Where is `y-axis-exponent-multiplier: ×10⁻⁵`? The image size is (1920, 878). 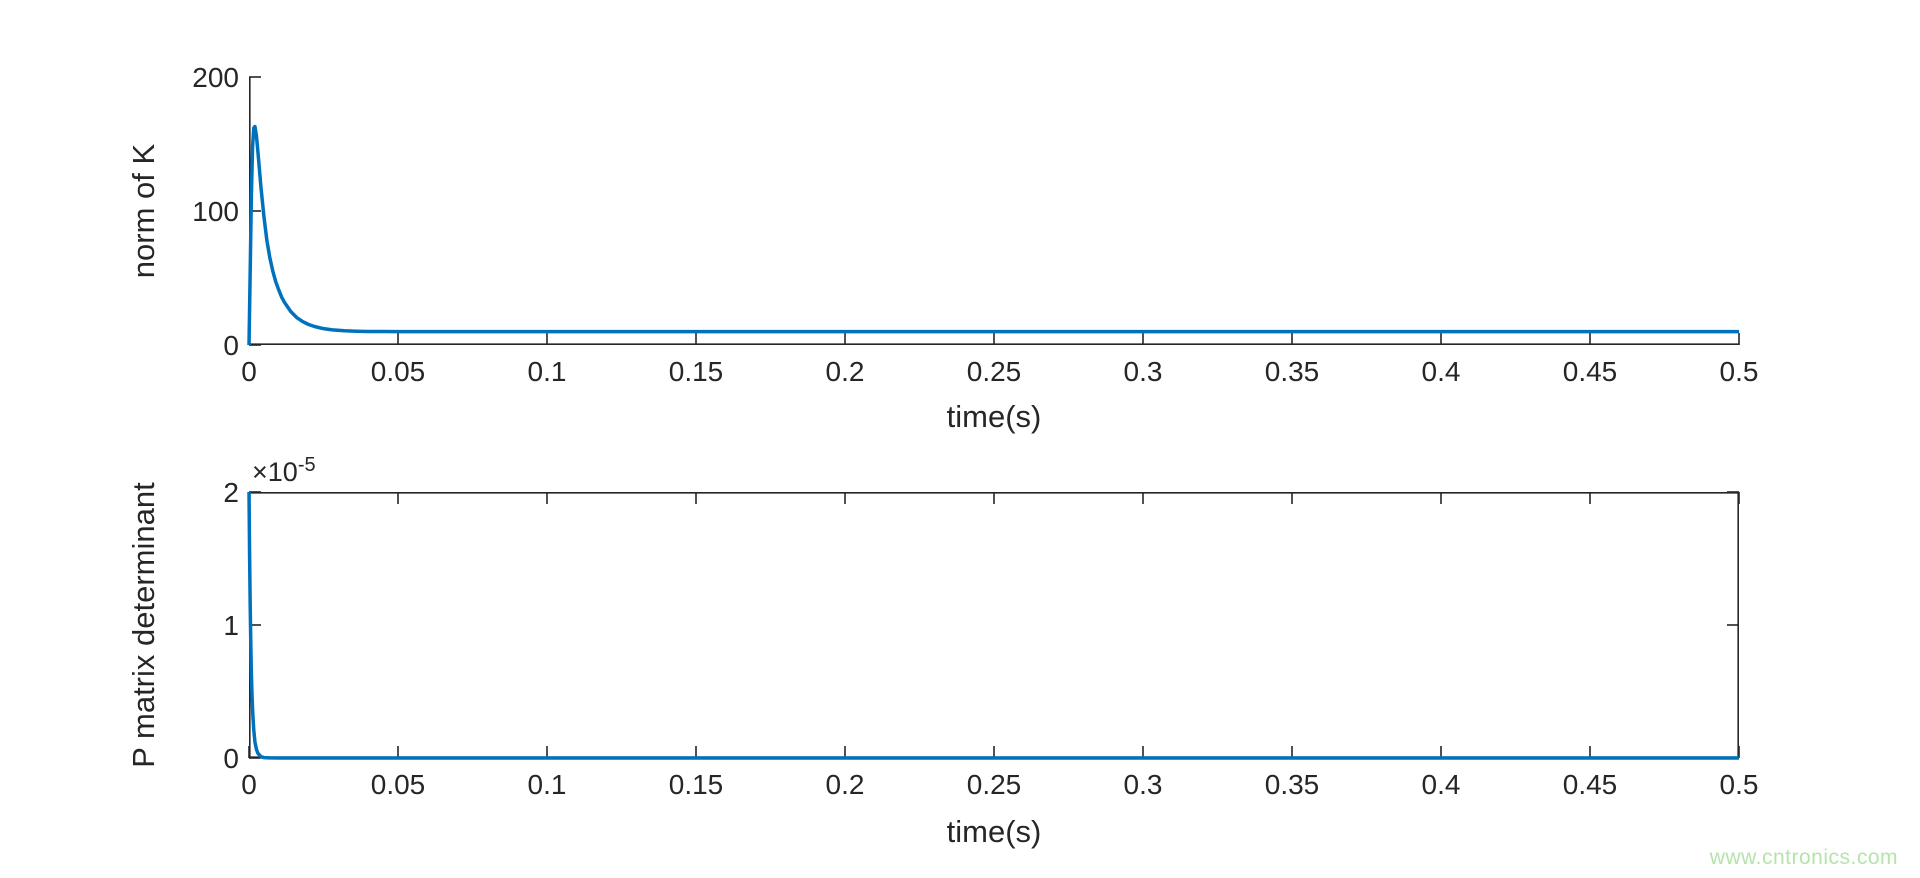
y-axis-exponent-multiplier: ×10⁻⁵ is located at coordinates (284, 470).